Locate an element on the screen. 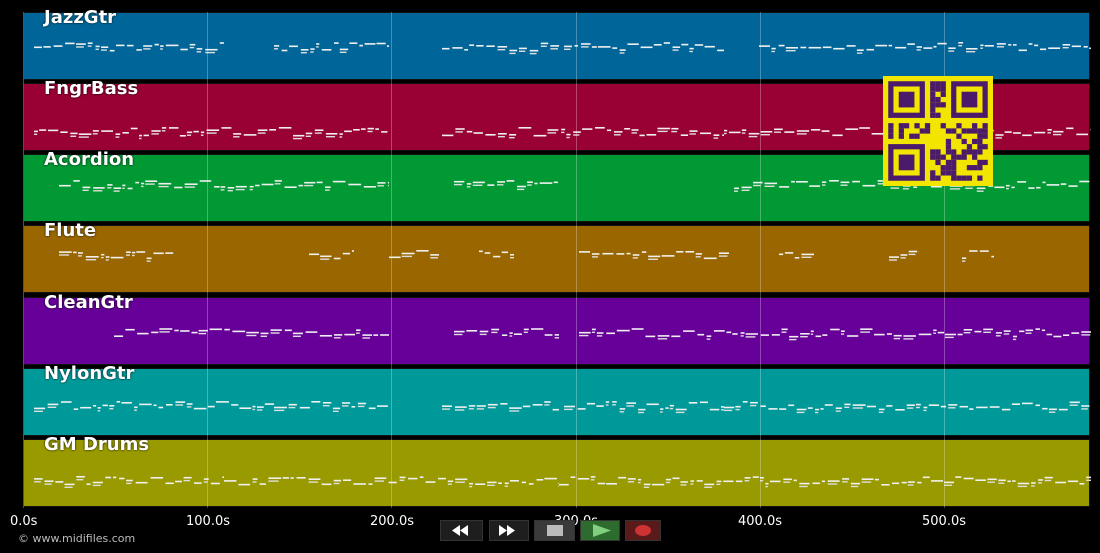 Image resolution: width=1100 pixels, height=553 pixels. track-nylongtr: NylonGtr is located at coordinates (556, 399).